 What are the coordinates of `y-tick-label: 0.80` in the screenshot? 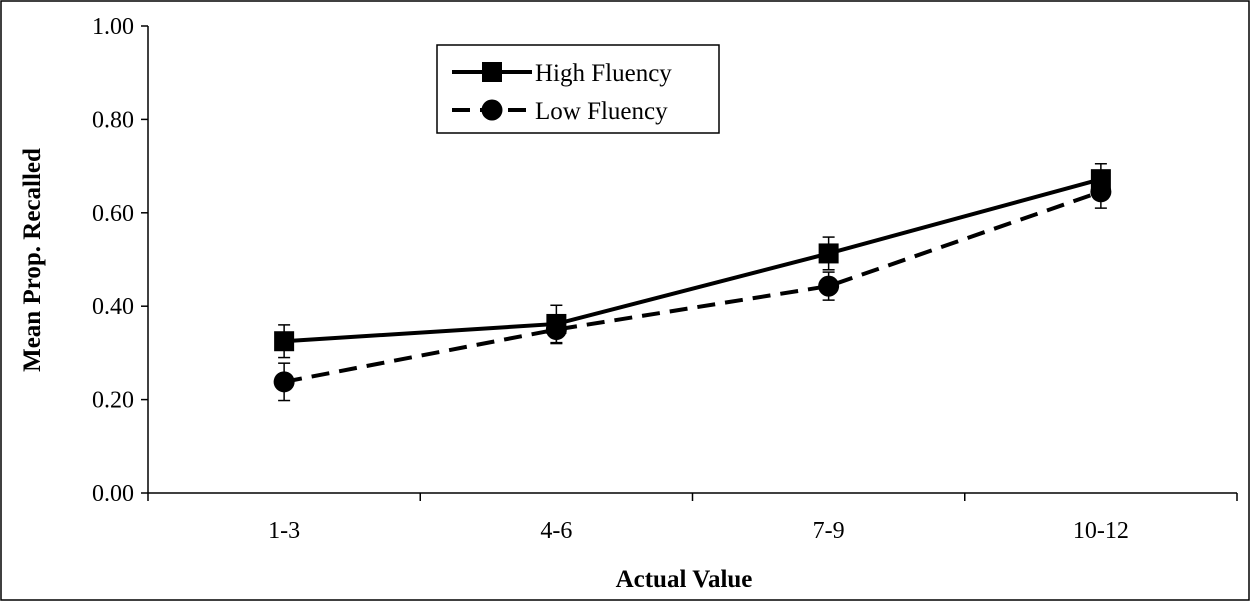 It's located at (113, 120).